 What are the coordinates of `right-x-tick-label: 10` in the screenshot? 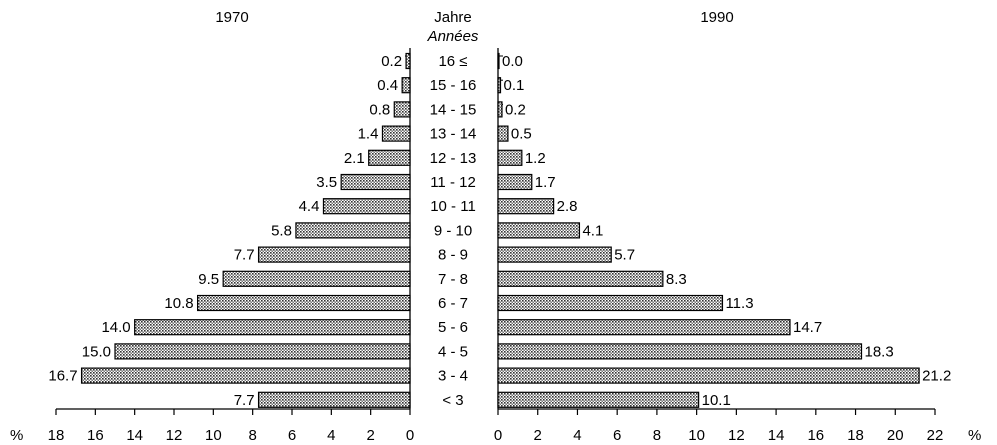 It's located at (696, 435).